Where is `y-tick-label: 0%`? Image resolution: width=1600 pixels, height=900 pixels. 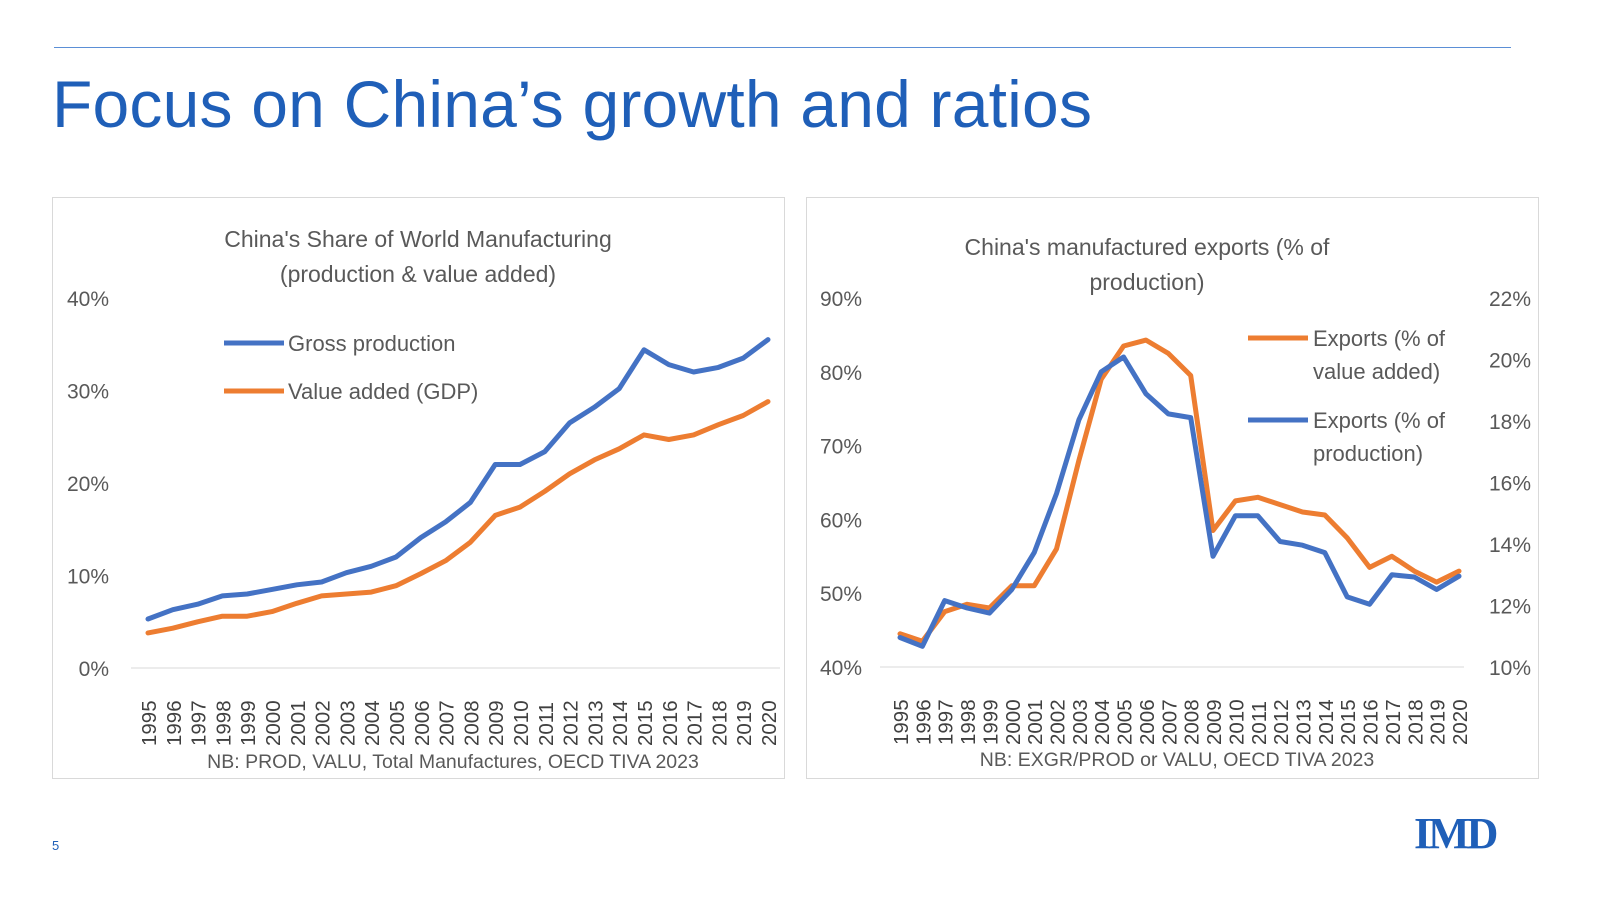
y-tick-label: 0% is located at coordinates (94, 669).